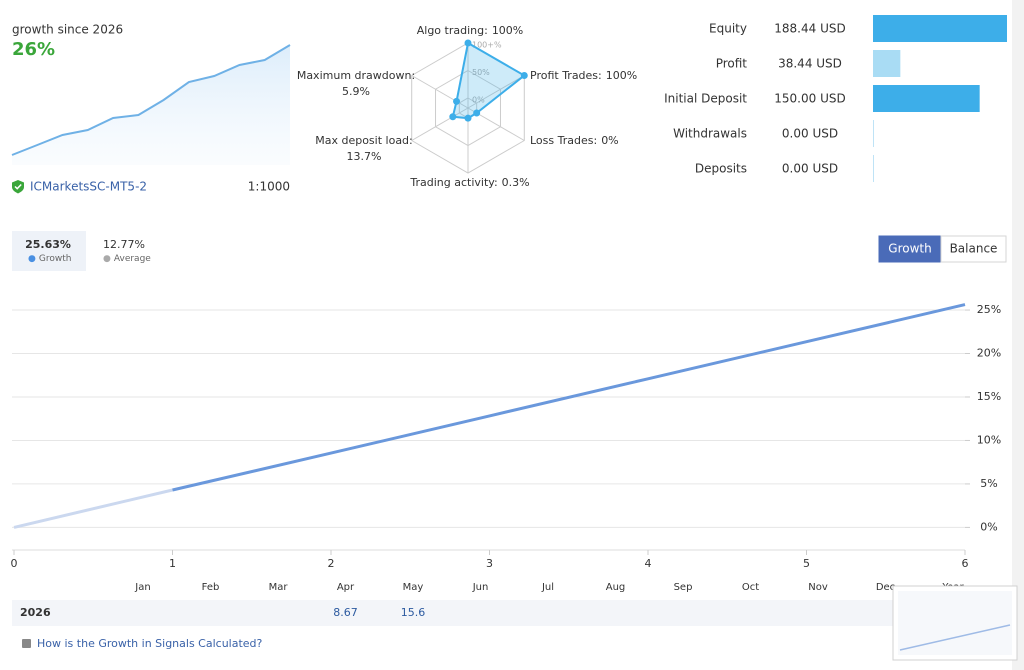 This screenshot has width=1024, height=670. What do you see at coordinates (512, 613) in the screenshot?
I see `table-row-bg` at bounding box center [512, 613].